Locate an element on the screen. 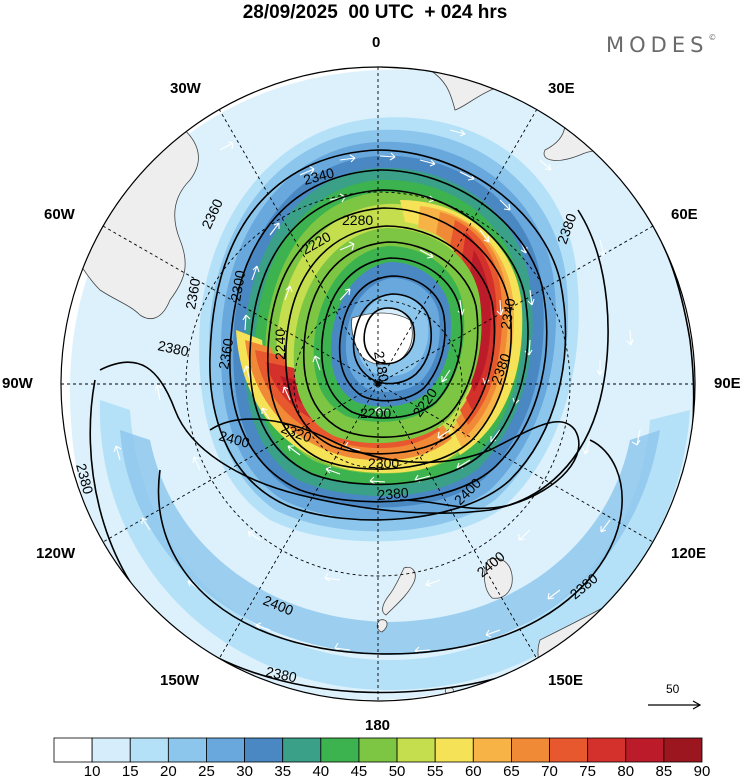 The width and height of the screenshot is (750, 782). lon-label-150e: 150E is located at coordinates (566, 680).